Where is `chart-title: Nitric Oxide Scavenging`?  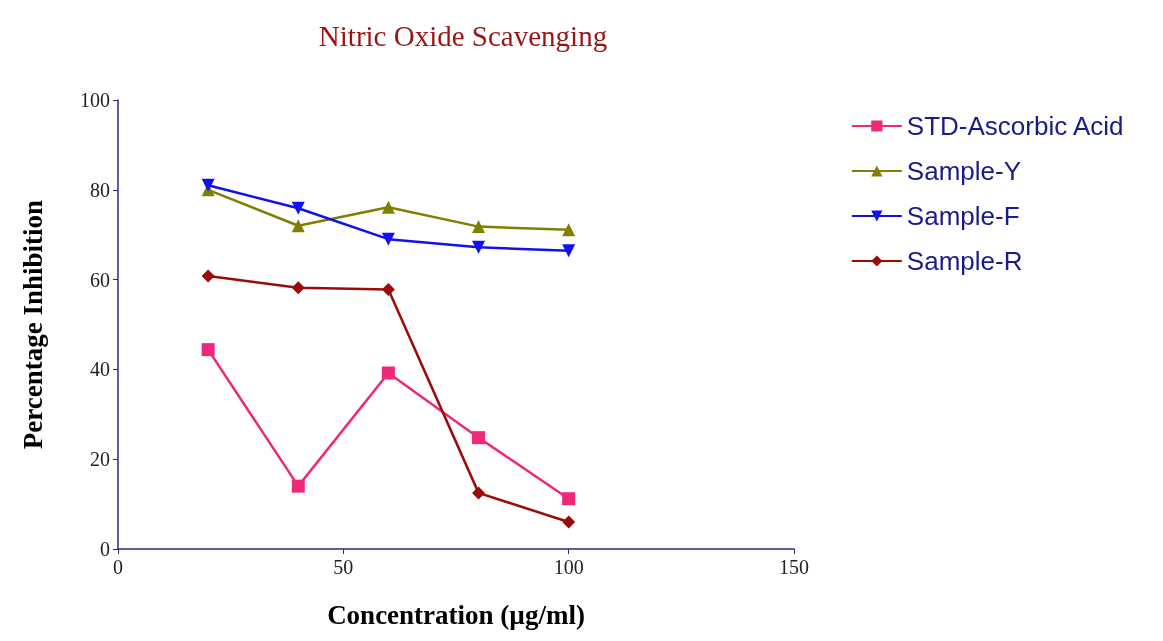 chart-title: Nitric Oxide Scavenging is located at coordinates (463, 35).